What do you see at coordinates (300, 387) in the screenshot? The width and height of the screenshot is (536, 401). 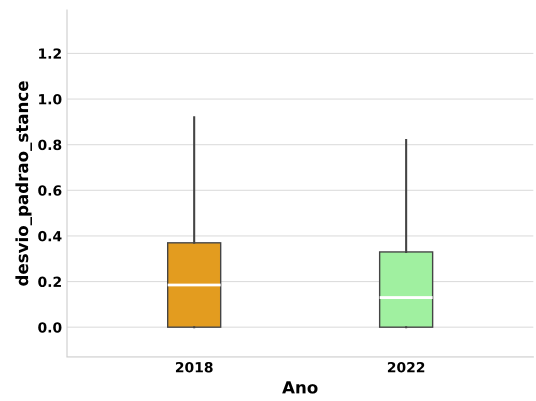 I see `x-axis-title: Ano` at bounding box center [300, 387].